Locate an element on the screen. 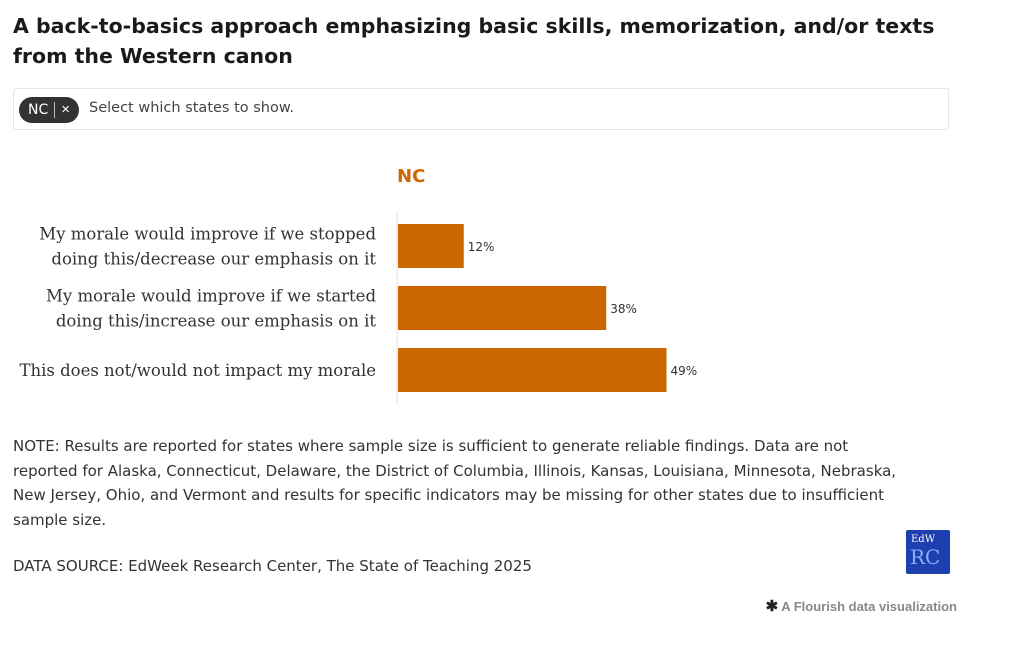  state-chip-nc: NC × is located at coordinates (49, 110).